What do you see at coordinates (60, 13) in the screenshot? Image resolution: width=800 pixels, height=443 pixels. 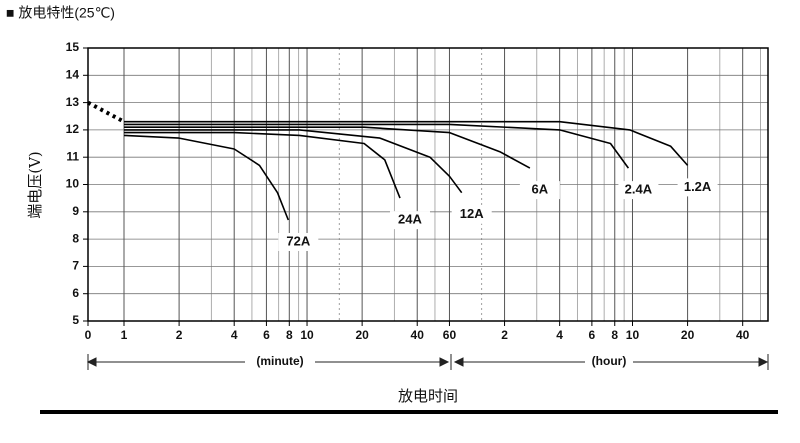 I see `chart-title: ■ 放电特性(25℃)` at bounding box center [60, 13].